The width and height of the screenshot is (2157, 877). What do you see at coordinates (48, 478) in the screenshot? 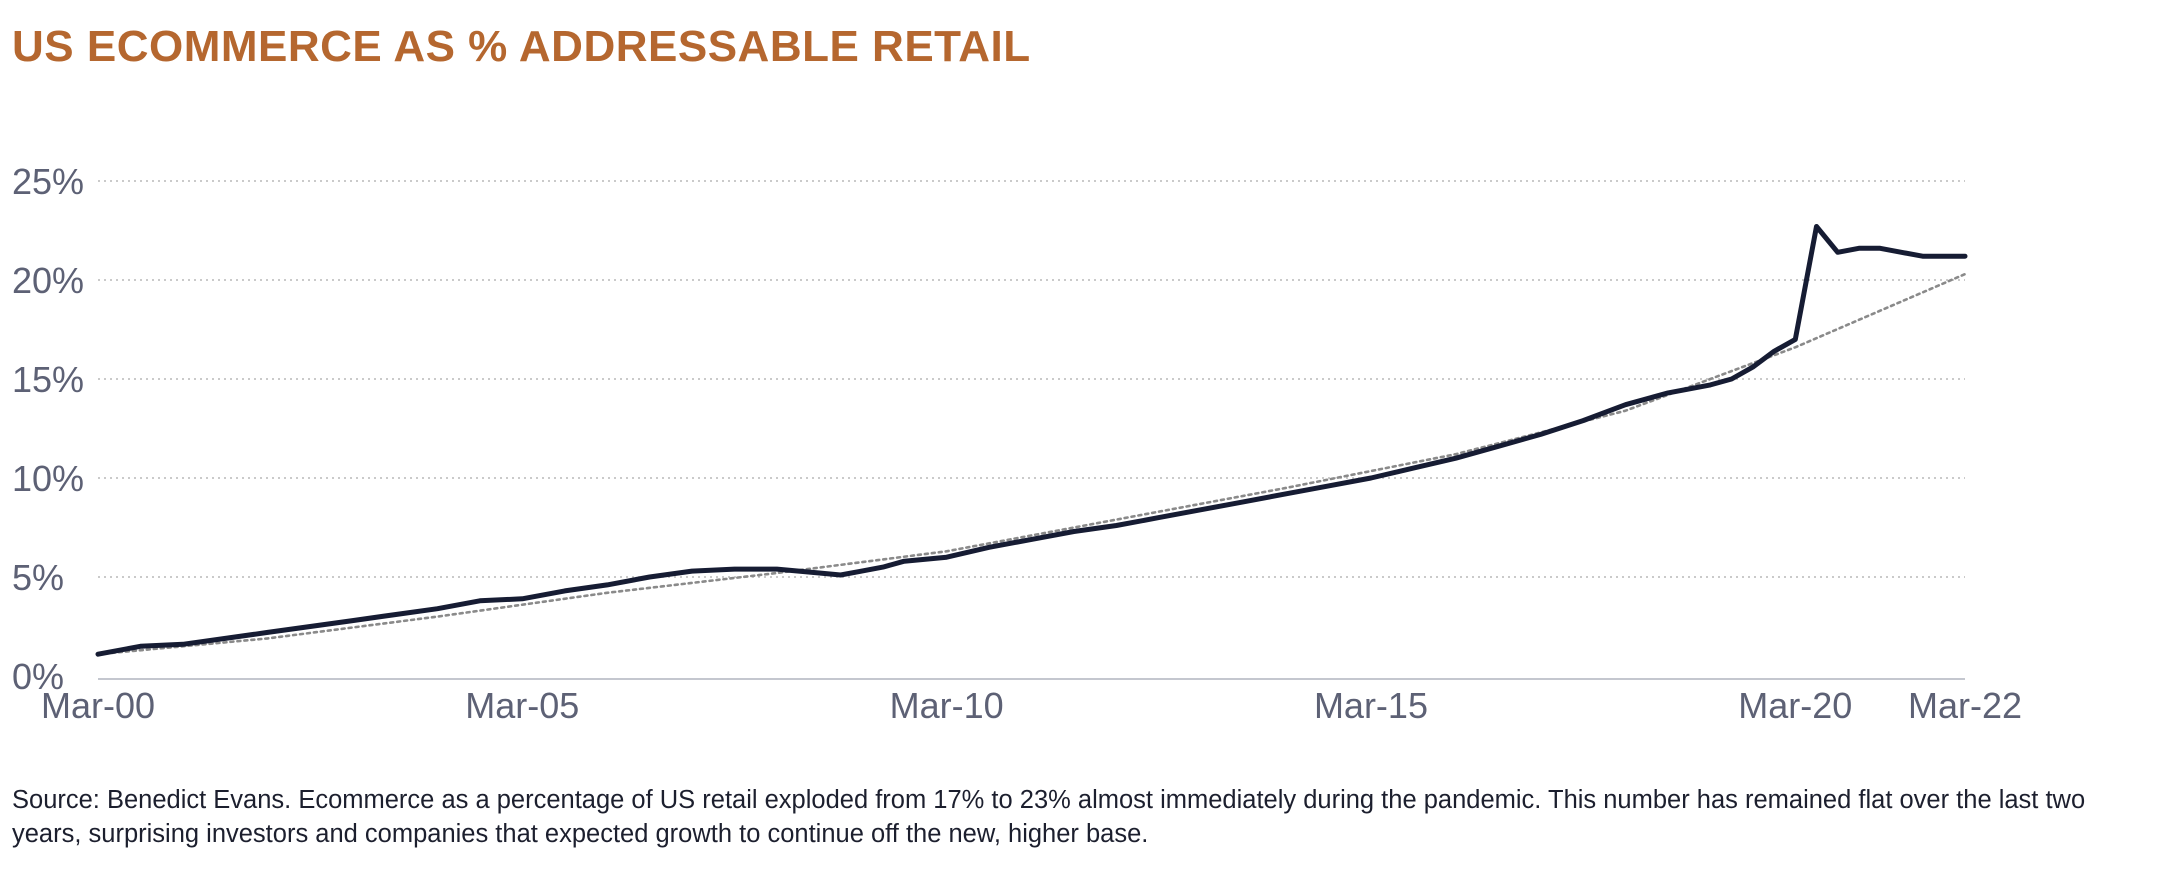
I see `y-tick-label: 10%` at bounding box center [48, 478].